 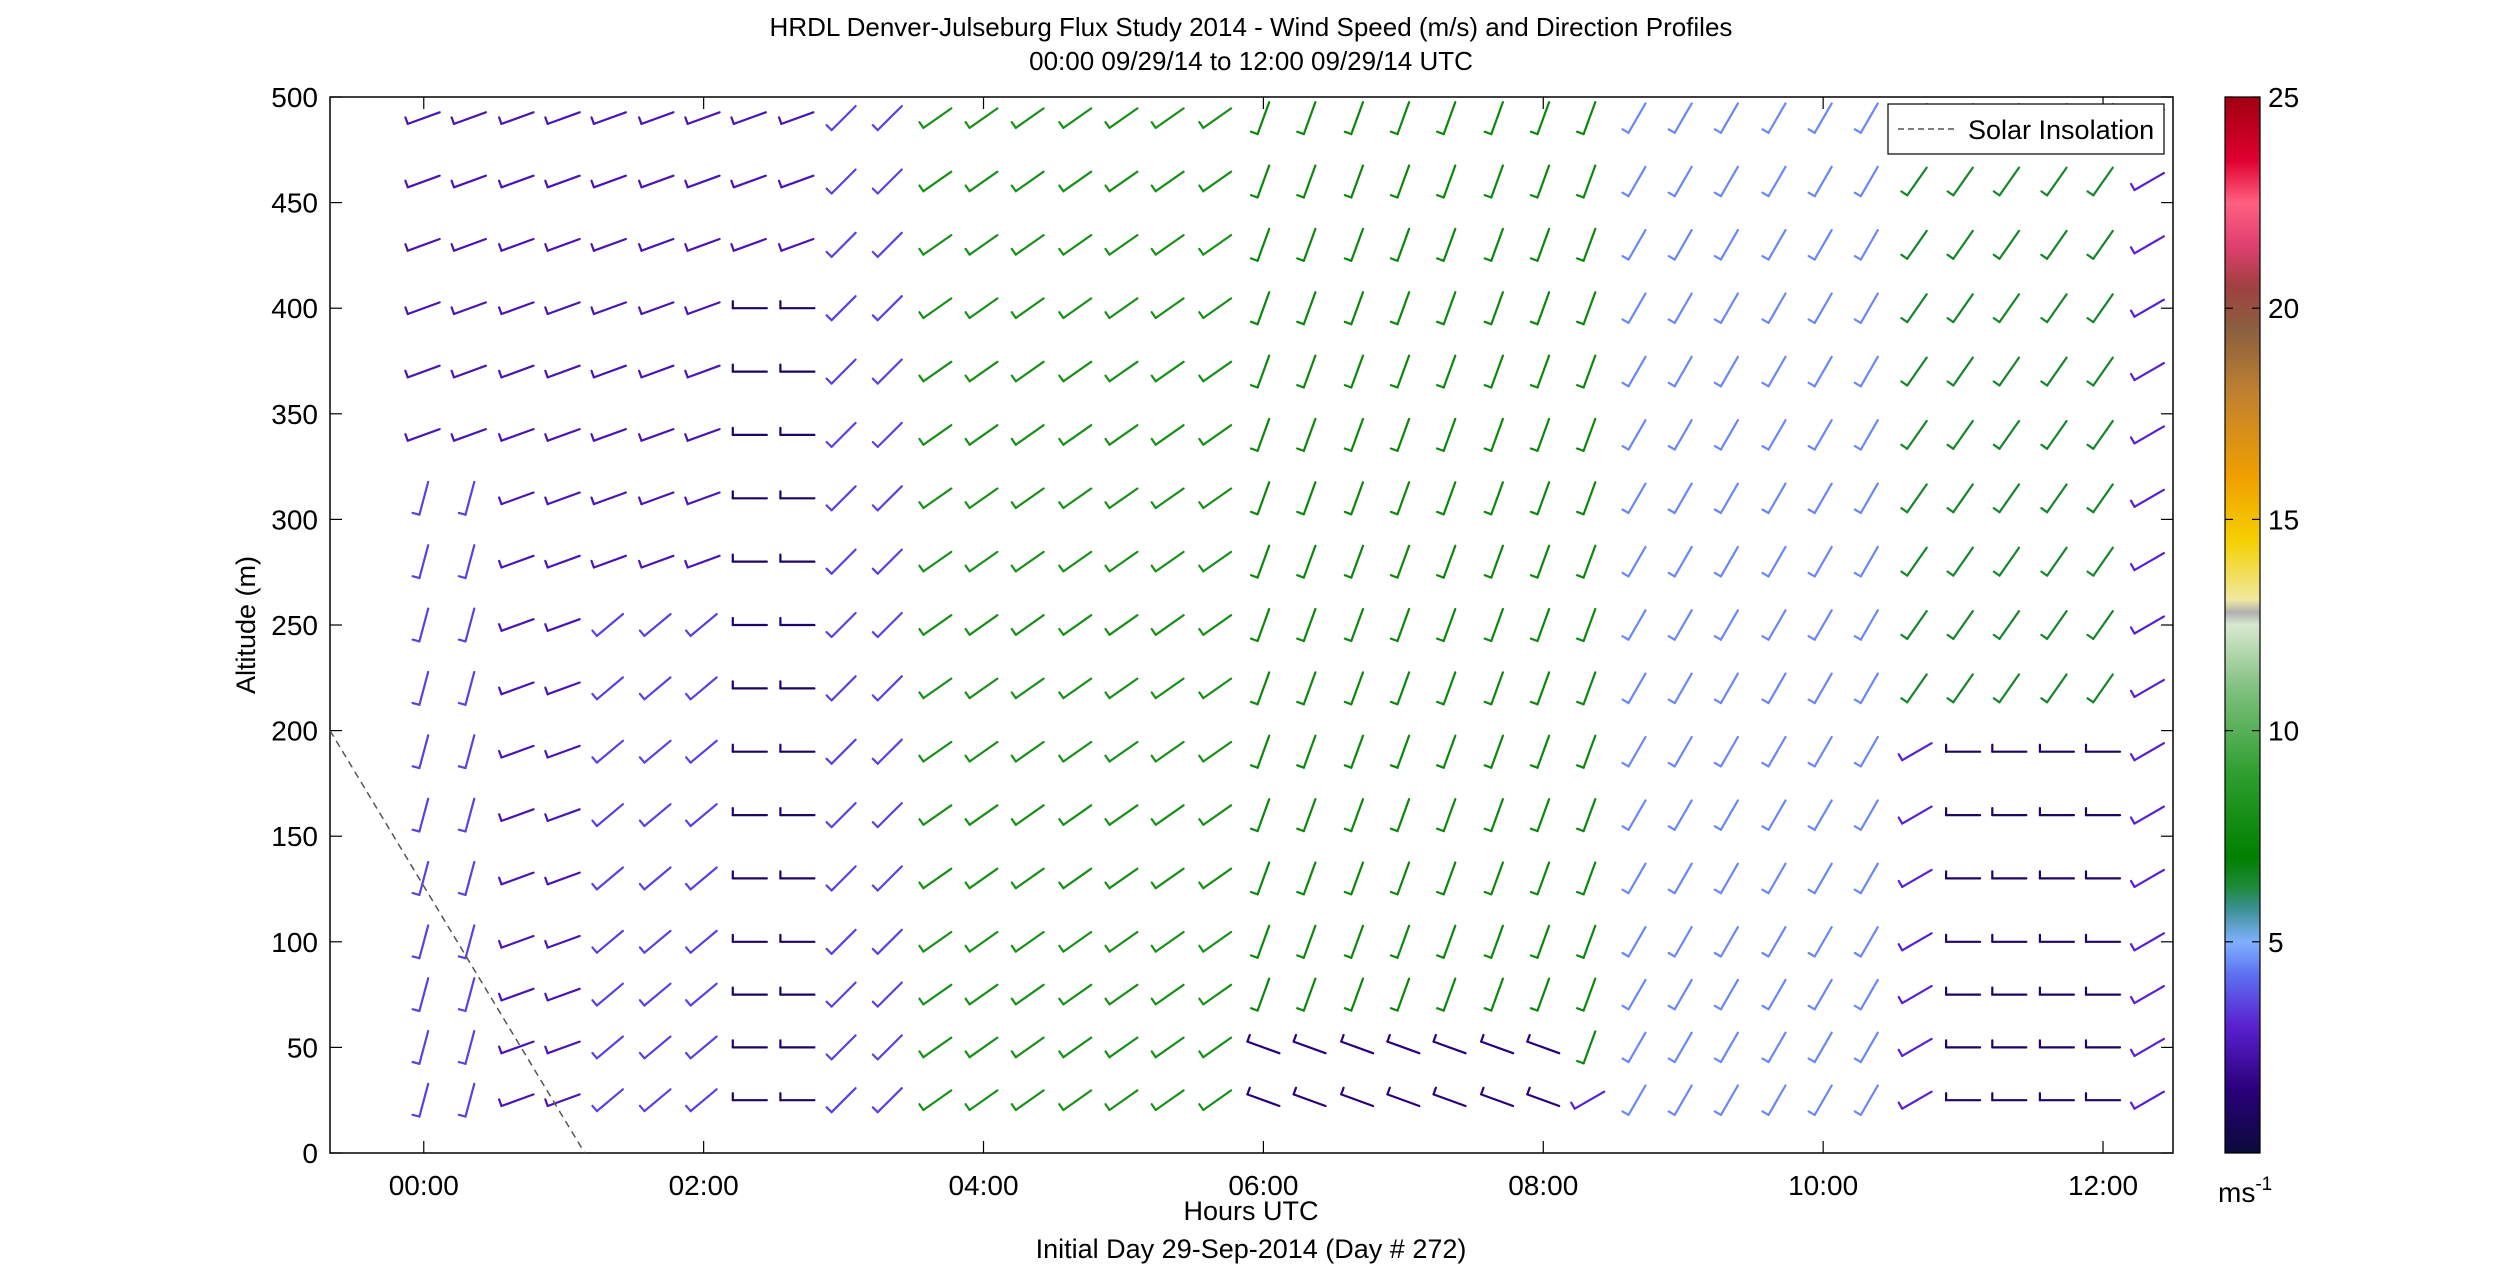 I want to click on legend-solar-label: Solar Insolation, so click(x=2061, y=130).